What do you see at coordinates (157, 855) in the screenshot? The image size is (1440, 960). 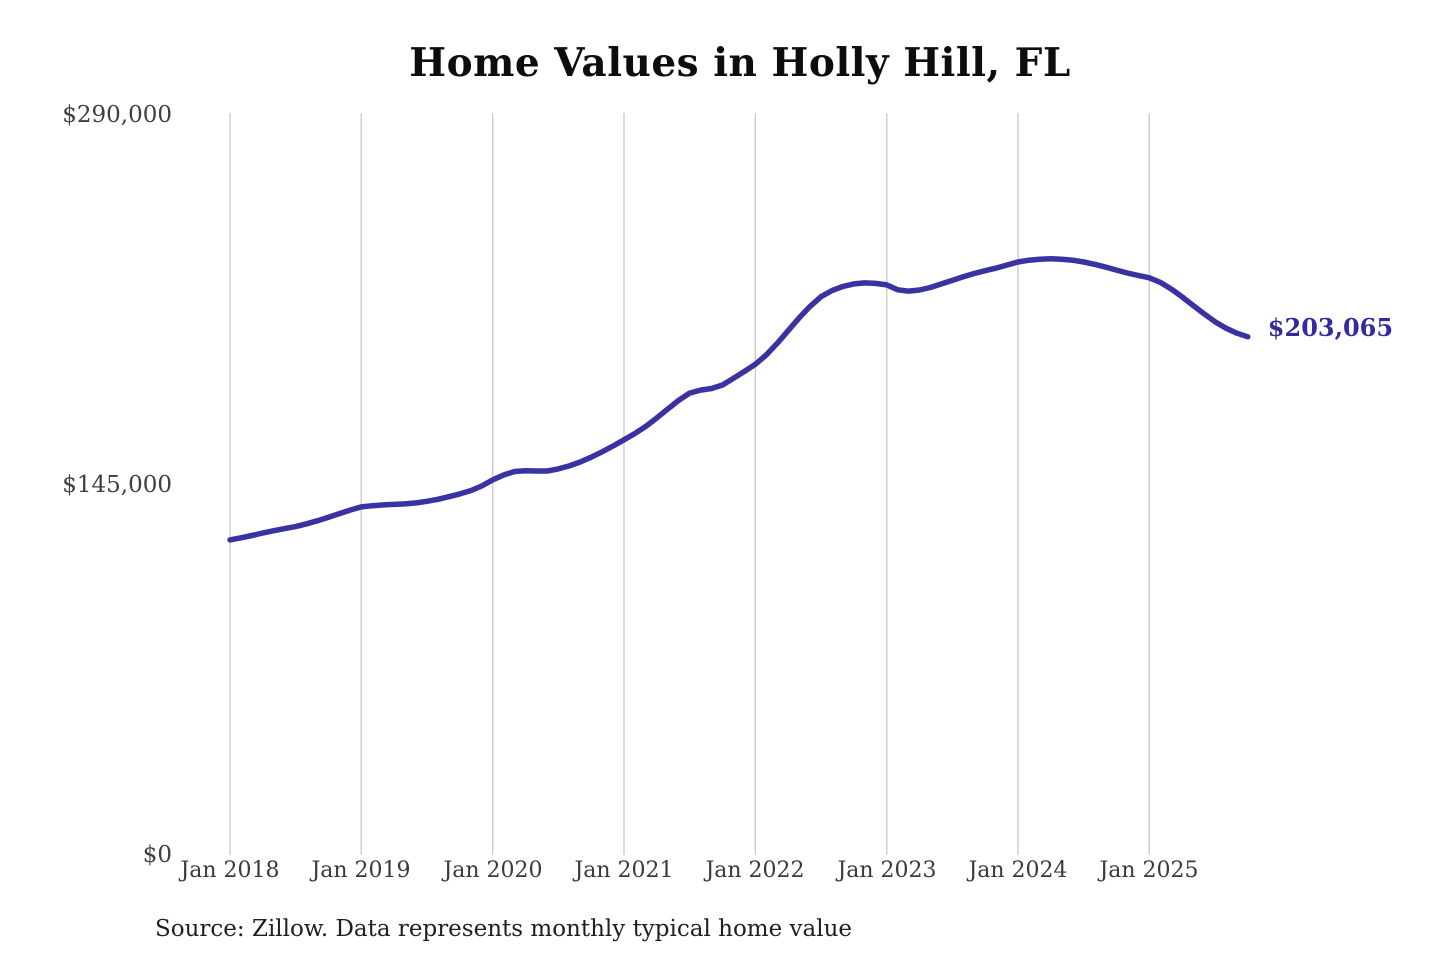 I see `y-tick-0: $0` at bounding box center [157, 855].